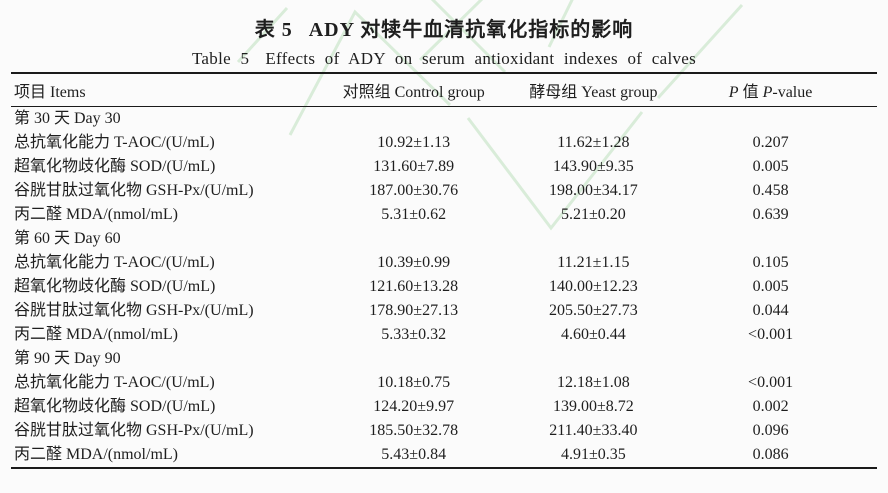 The height and width of the screenshot is (493, 888). Describe the element at coordinates (770, 454) in the screenshot. I see `pvalue-cell: 0.086` at that location.